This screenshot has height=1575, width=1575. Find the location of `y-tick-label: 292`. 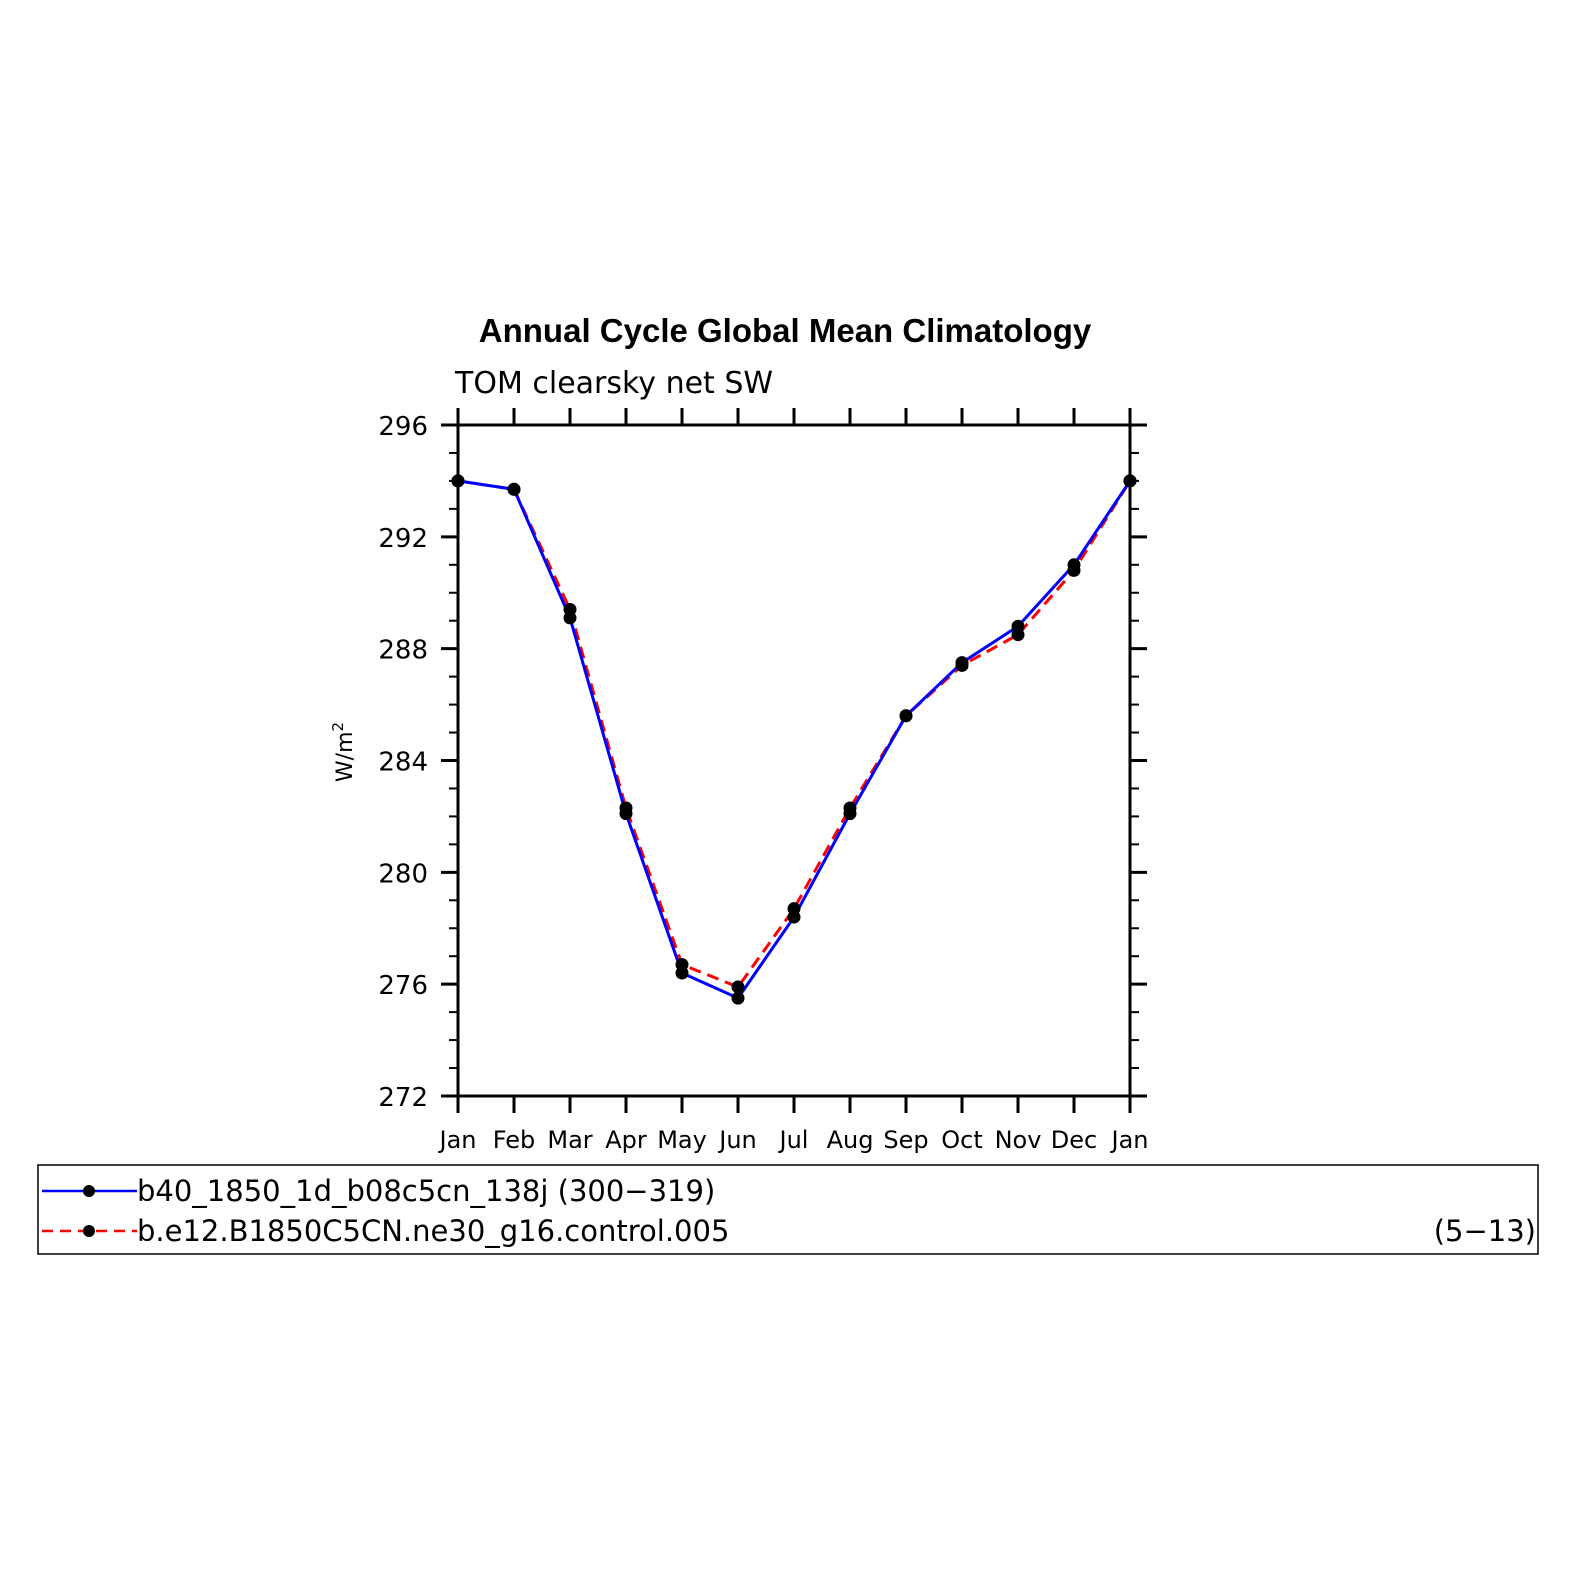

y-tick-label: 292 is located at coordinates (403, 539).